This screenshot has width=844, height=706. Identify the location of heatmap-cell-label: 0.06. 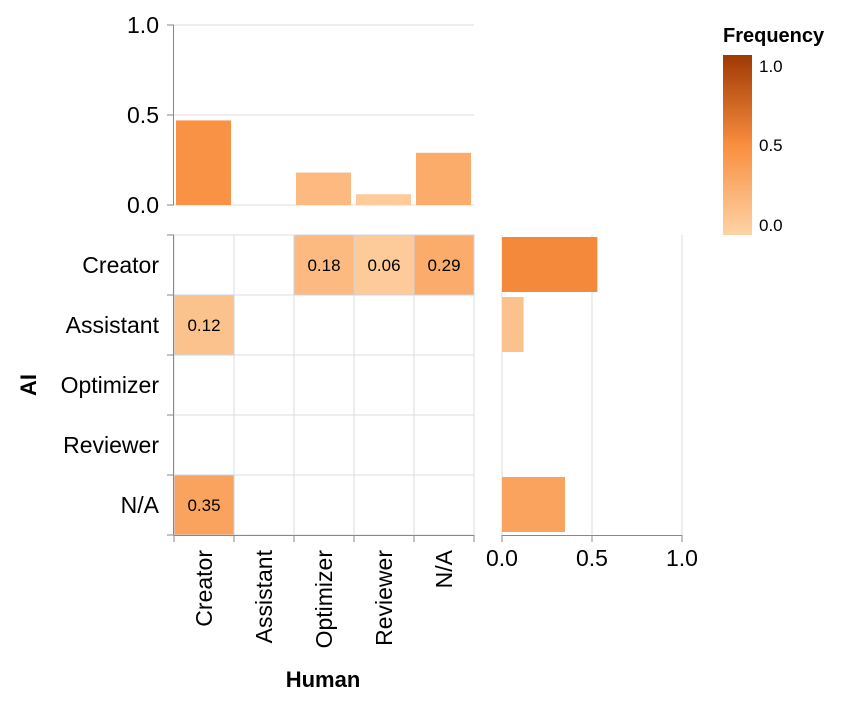
(383, 265).